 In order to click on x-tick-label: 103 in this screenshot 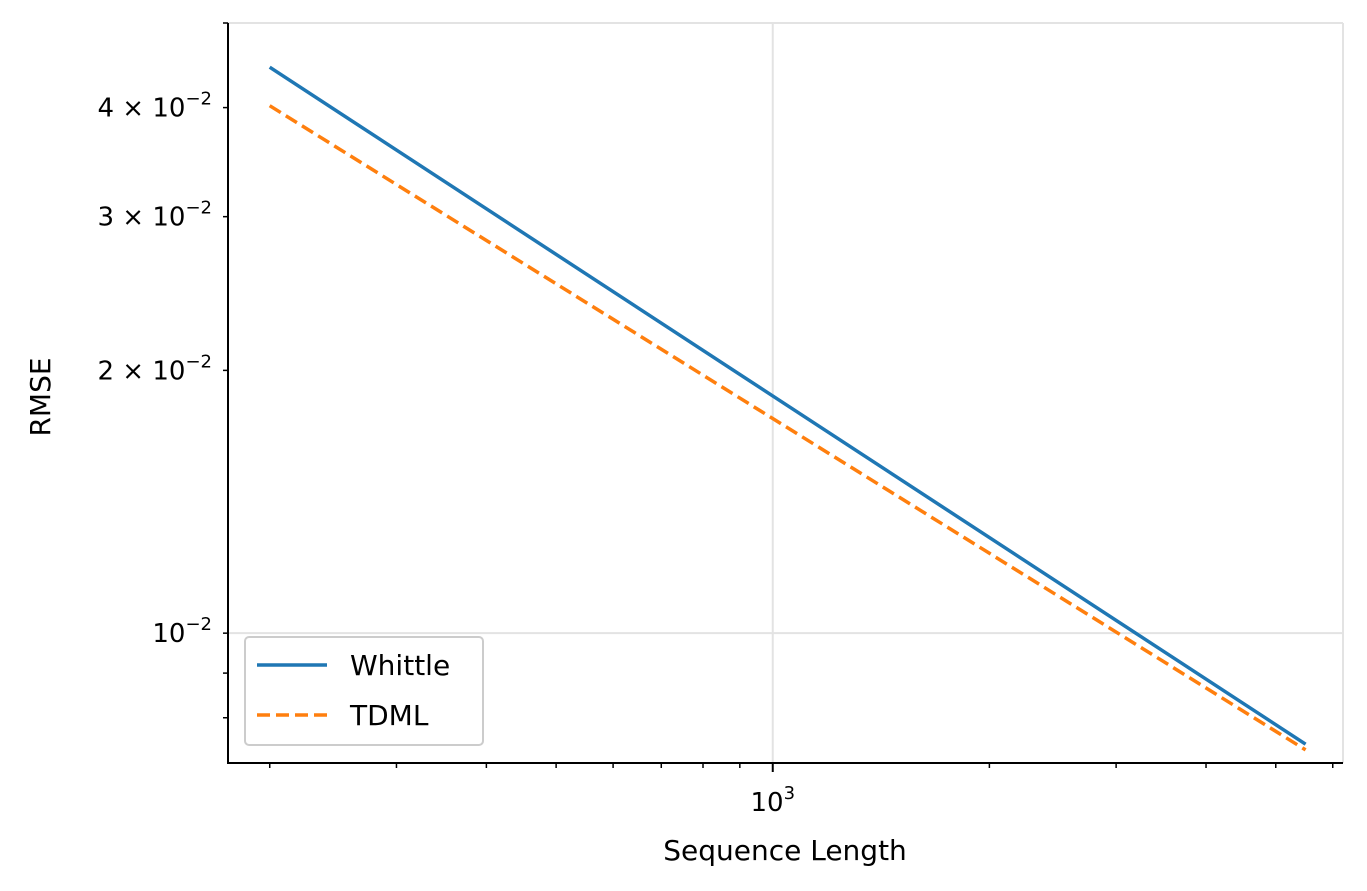, I will do `click(772, 800)`.